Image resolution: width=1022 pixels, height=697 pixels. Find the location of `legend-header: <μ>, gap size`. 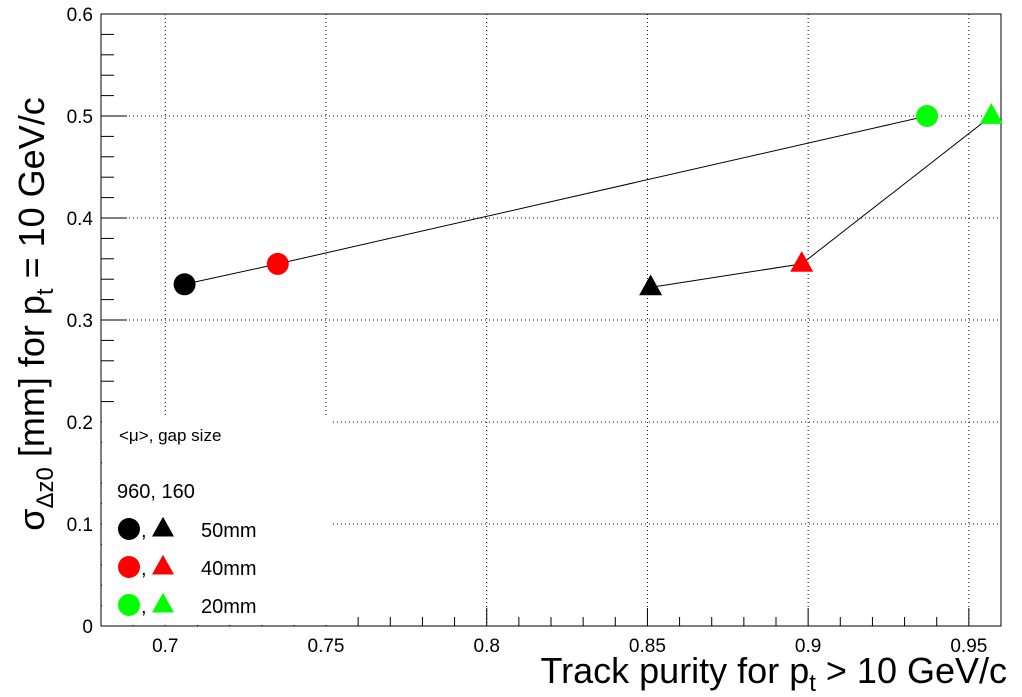

legend-header: <μ>, gap size is located at coordinates (170, 435).